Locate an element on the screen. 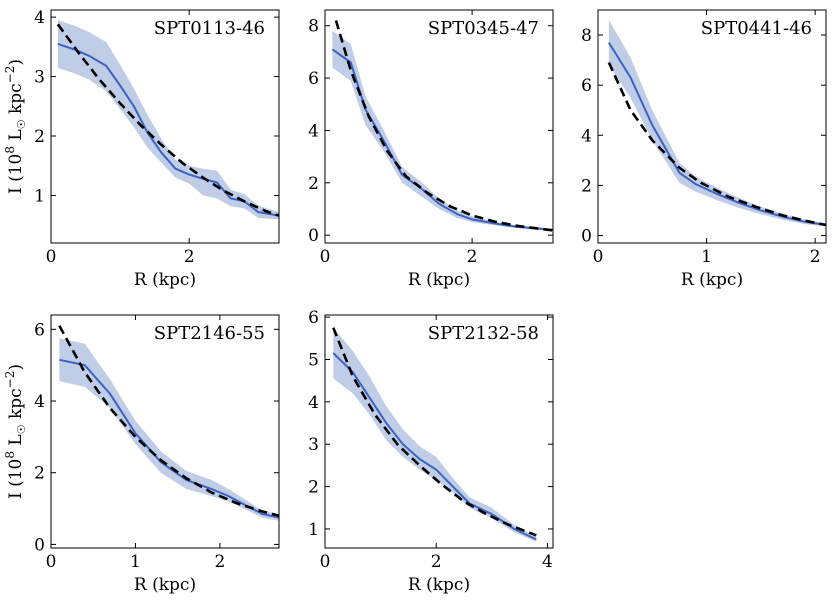 Image resolution: width=836 pixels, height=604 pixels. panel-spt0441-46: 0 1 2 0 2 4 6 8 SPT0441-46 R (kpc) is located at coordinates (704, 149).